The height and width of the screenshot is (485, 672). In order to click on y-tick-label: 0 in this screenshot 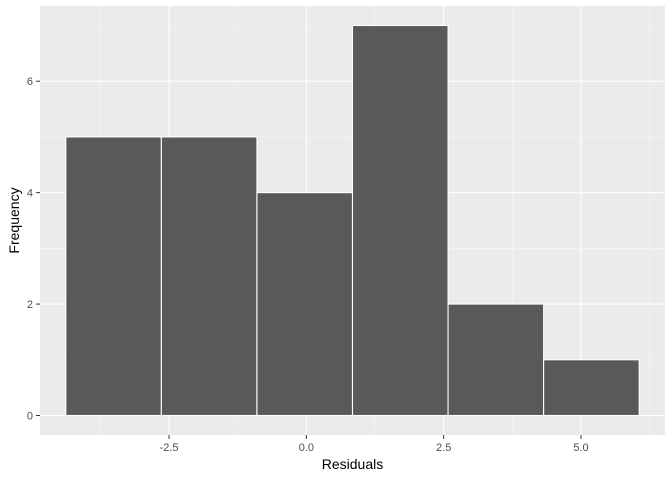, I will do `click(30, 417)`.